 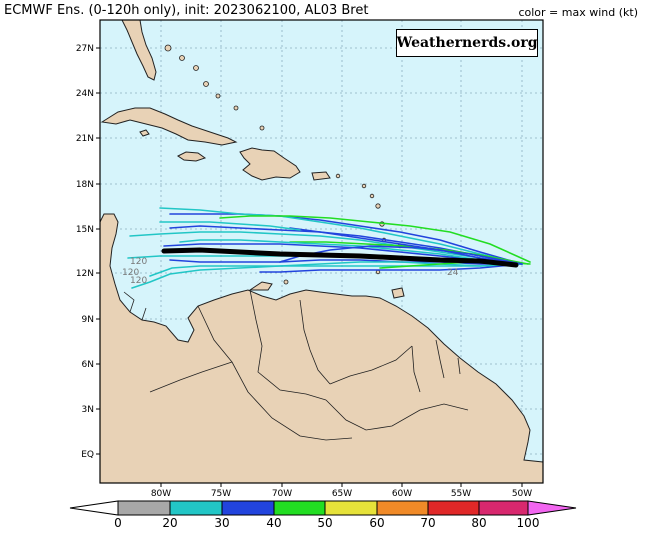 I want to click on cuba-island, so click(x=169, y=126).